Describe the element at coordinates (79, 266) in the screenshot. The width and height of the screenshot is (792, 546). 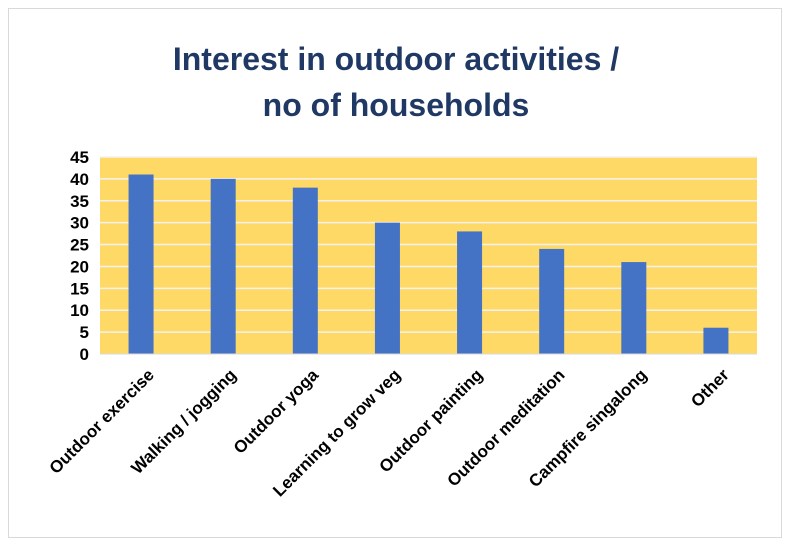
I see `y-tick-label: 20` at that location.